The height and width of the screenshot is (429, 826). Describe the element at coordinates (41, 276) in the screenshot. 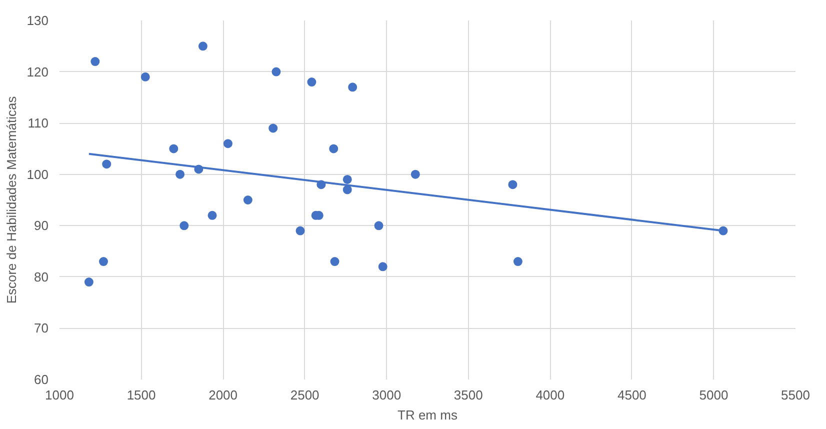

I see `y-tick-label: 80` at that location.